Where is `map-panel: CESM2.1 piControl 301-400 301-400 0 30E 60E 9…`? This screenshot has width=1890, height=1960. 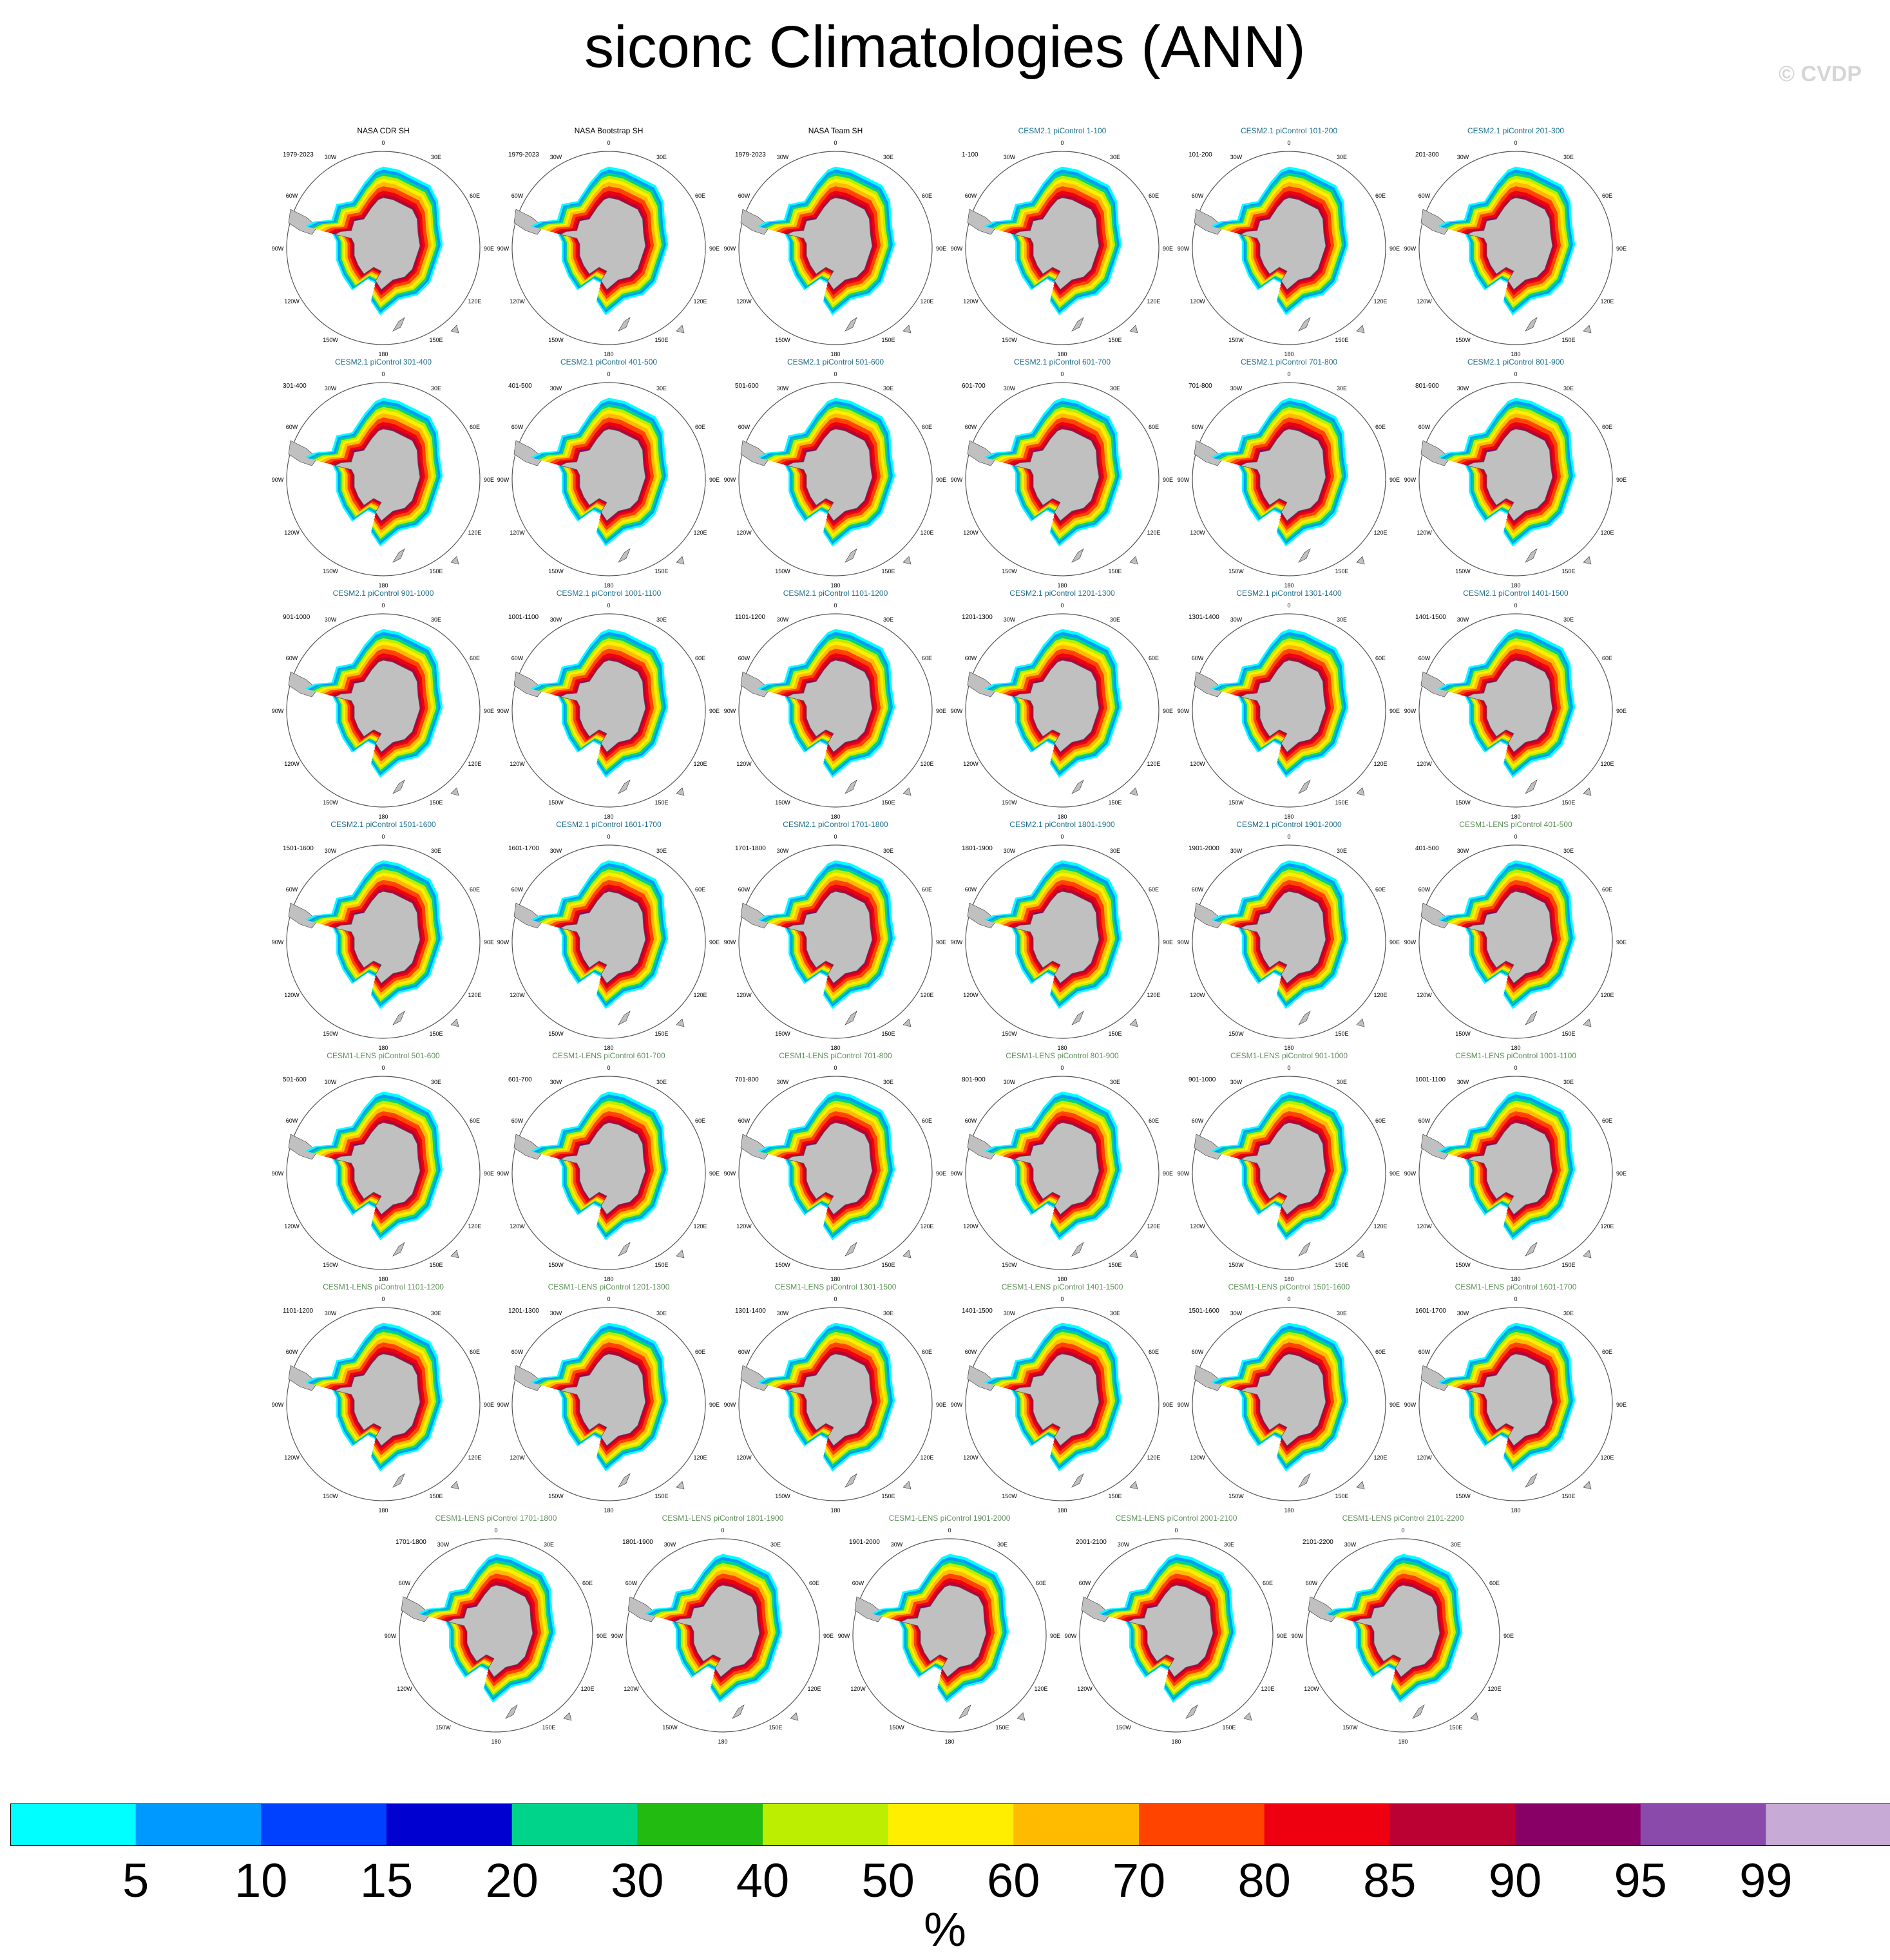 map-panel: CESM2.1 piControl 301-400 301-400 0 30E 60E 9… is located at coordinates (383, 473).